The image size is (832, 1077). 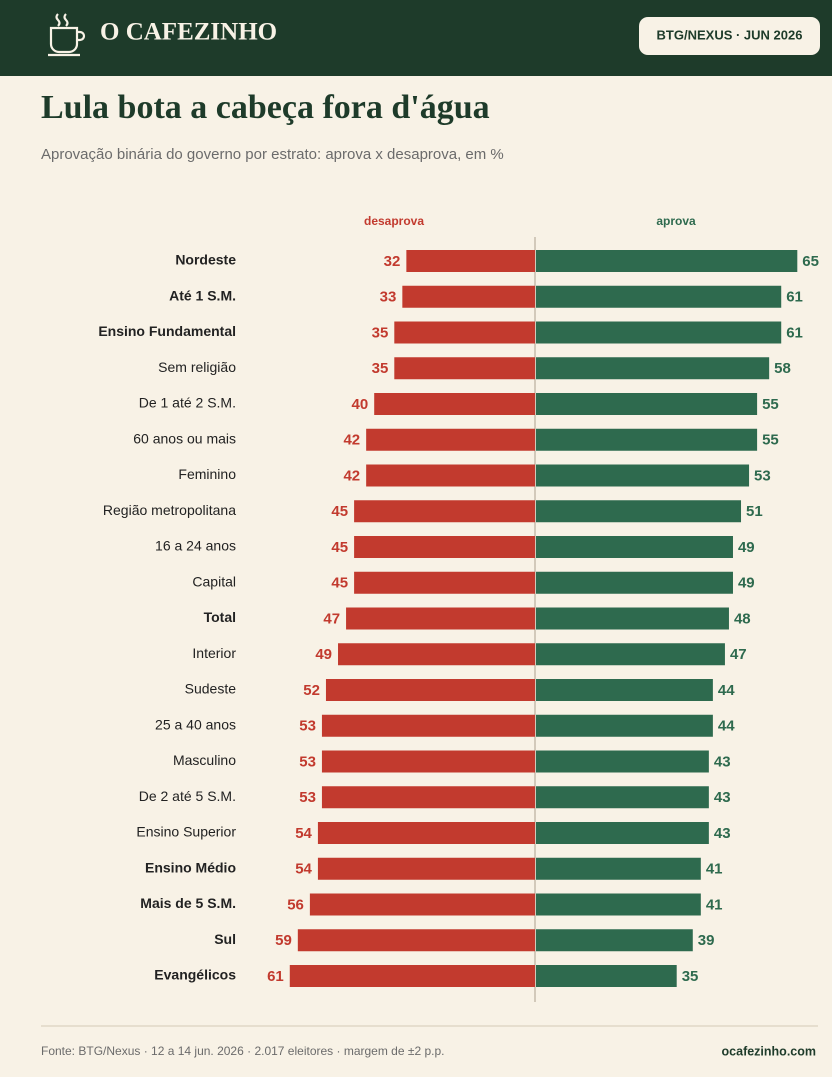 I want to click on badge-text: BTG/NEXUS · JUN 2026, so click(x=730, y=34).